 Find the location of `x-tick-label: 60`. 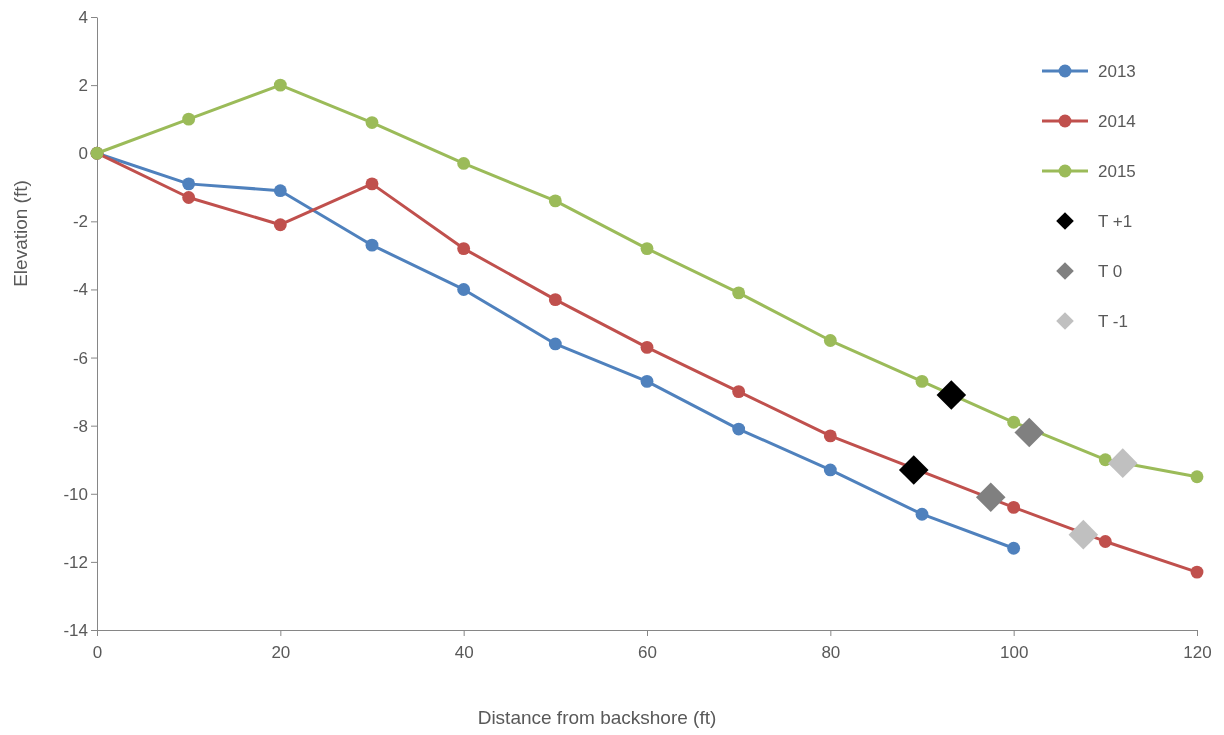

x-tick-label: 60 is located at coordinates (647, 652).